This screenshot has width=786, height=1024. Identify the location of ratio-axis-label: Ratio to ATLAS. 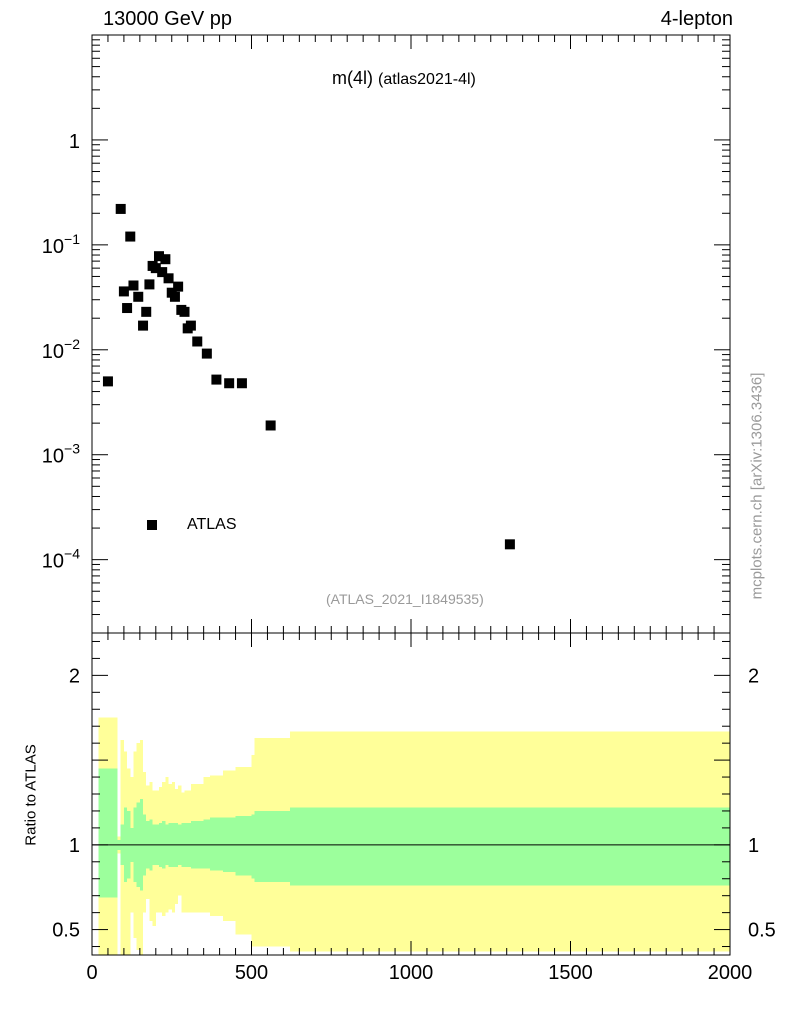
(31, 795).